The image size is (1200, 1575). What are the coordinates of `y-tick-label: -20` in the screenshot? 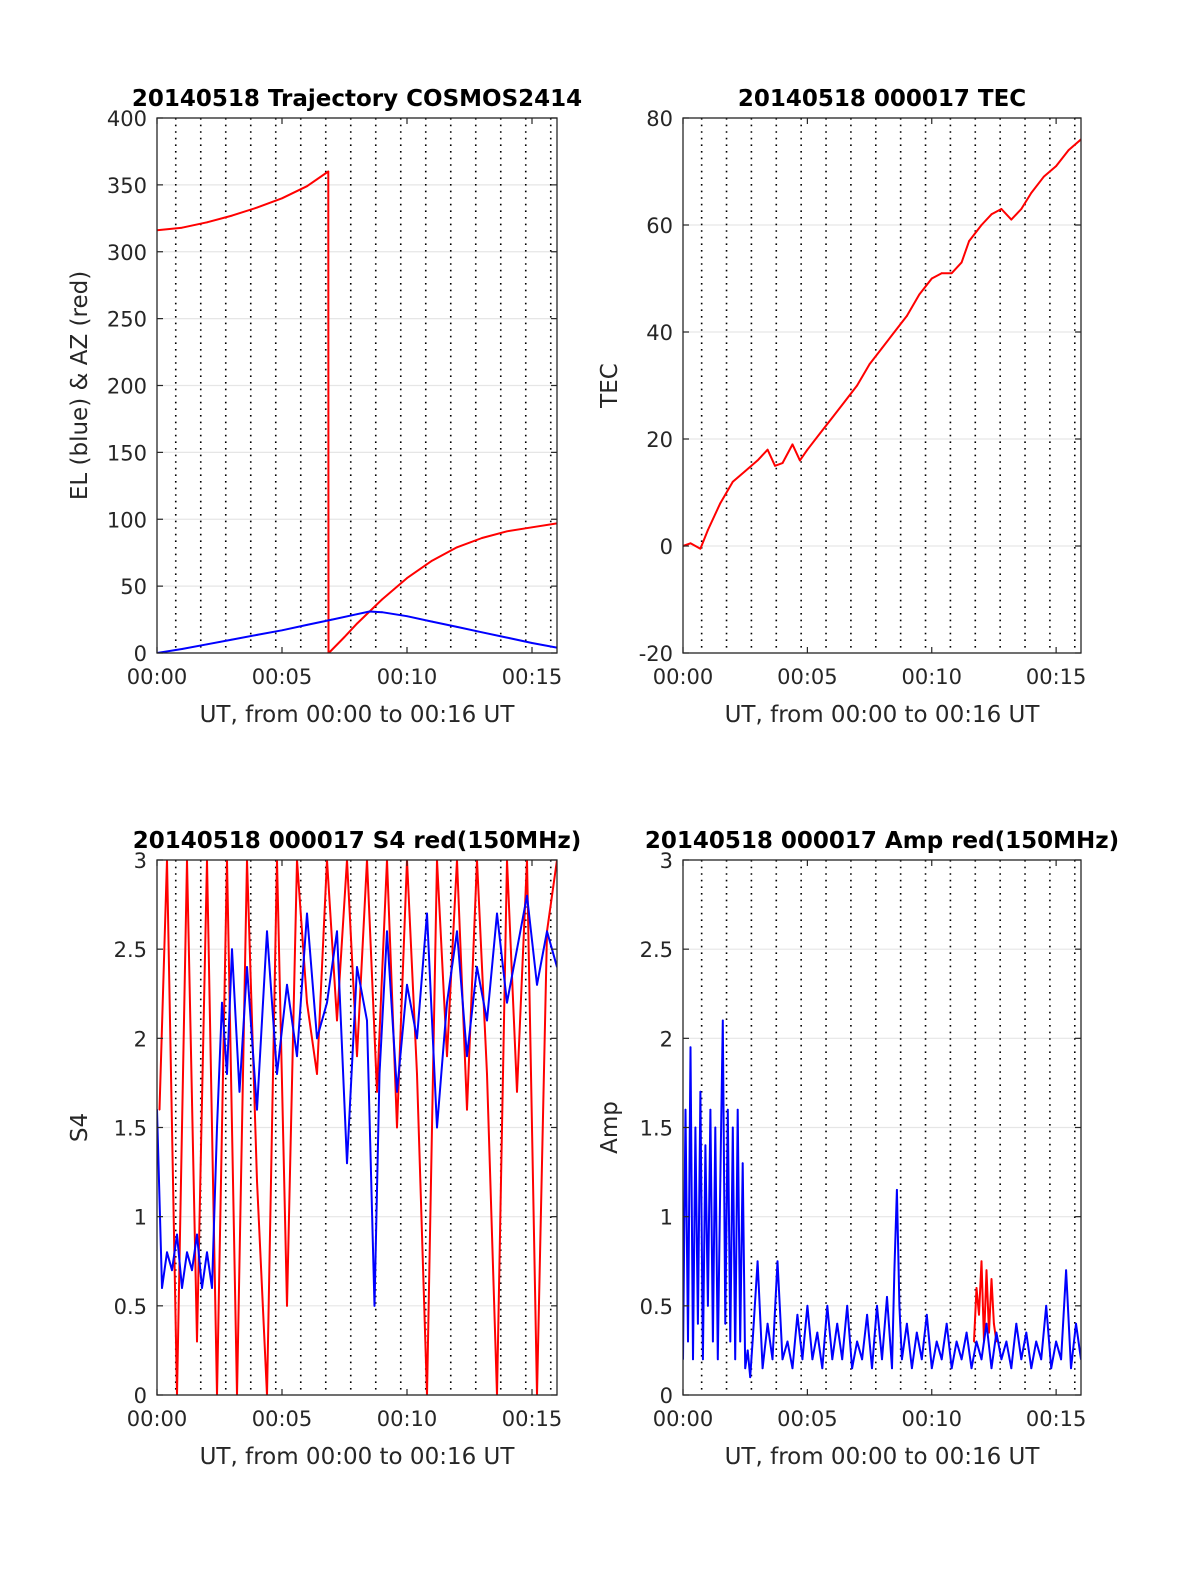 It's located at (656, 654).